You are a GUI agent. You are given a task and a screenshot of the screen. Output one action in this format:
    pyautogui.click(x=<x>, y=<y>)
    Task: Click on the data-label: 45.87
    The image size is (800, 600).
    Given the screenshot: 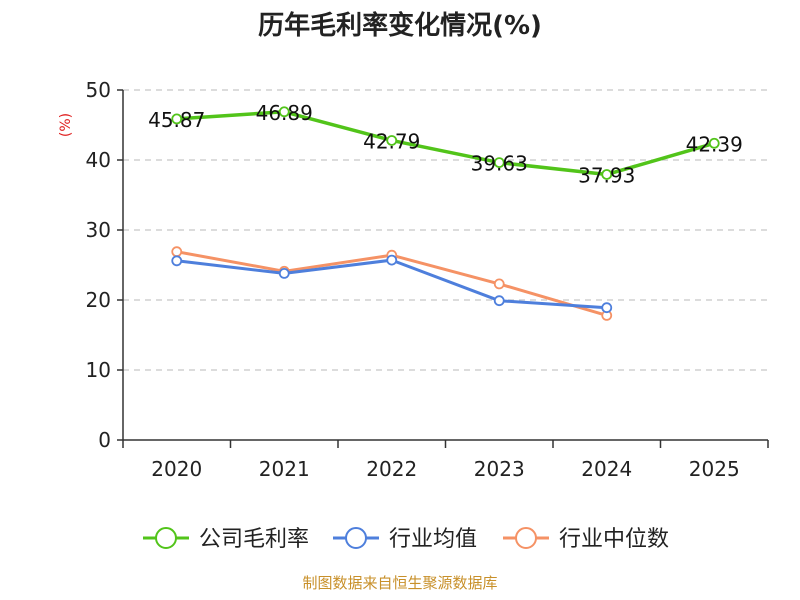 What is the action you would take?
    pyautogui.click(x=176, y=120)
    